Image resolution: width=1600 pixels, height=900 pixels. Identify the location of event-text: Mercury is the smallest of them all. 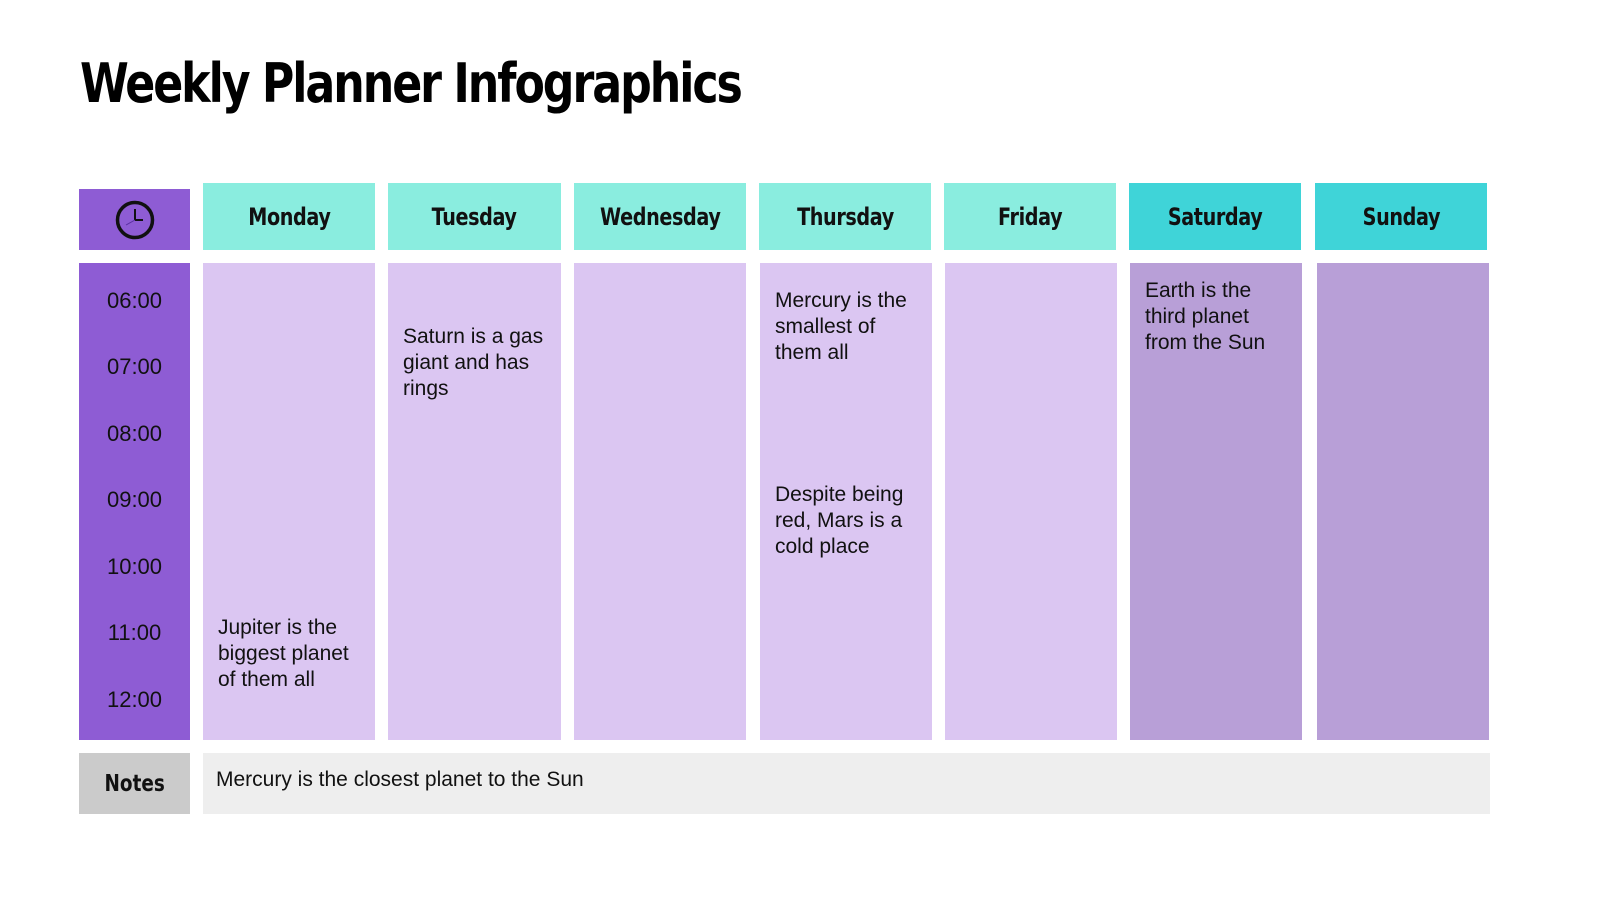
(841, 326).